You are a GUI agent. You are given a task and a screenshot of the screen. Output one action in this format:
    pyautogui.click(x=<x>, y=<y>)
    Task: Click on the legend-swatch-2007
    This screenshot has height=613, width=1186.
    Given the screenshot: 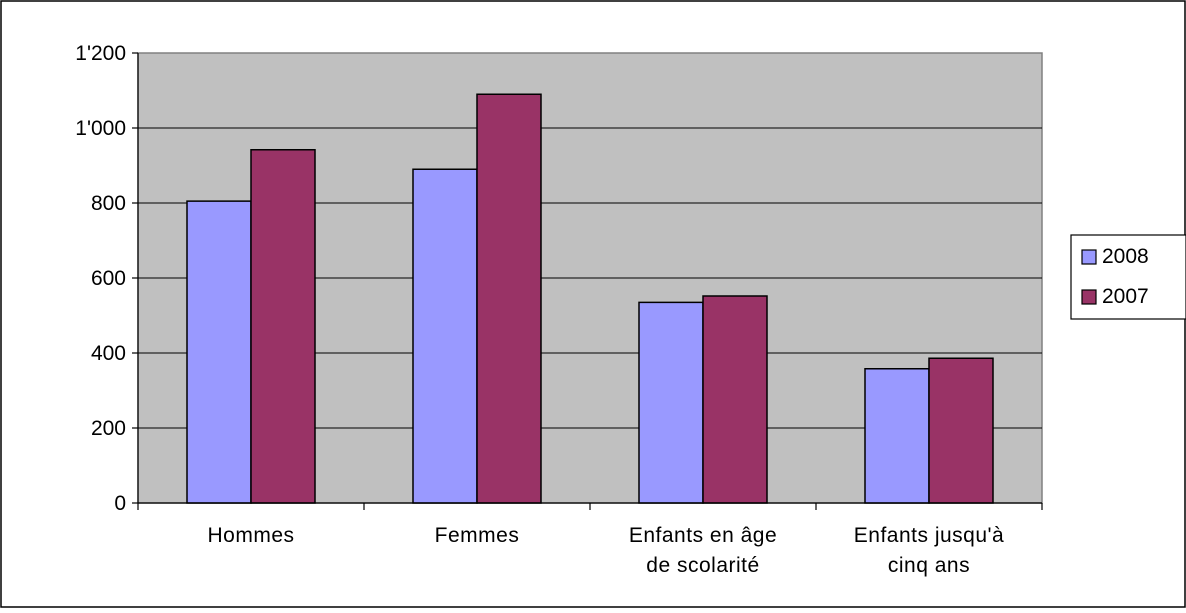 What is the action you would take?
    pyautogui.click(x=1089, y=297)
    